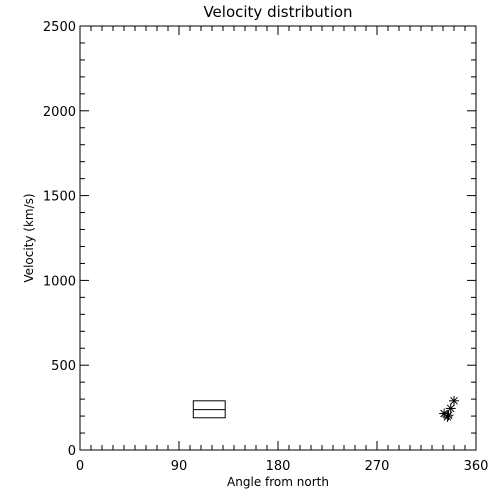 Image resolution: width=500 pixels, height=500 pixels. Describe the element at coordinates (59, 197) in the screenshot. I see `y-tick-label: 1500` at that location.